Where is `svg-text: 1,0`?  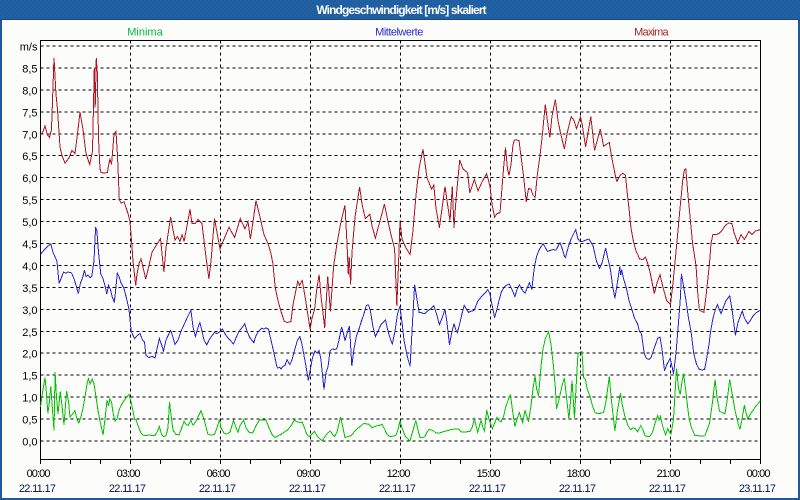
svg-text: 1,0 is located at coordinates (29, 399).